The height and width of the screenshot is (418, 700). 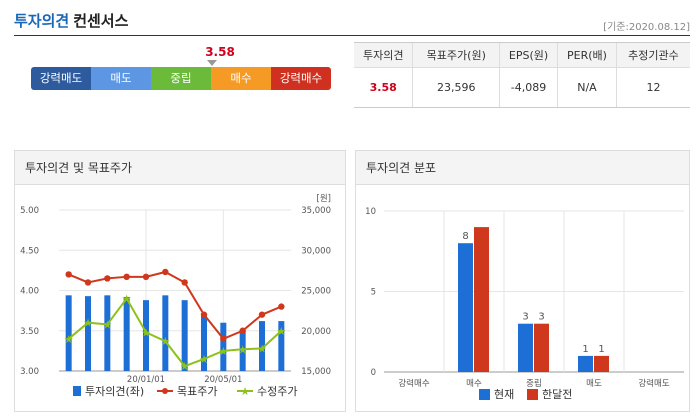 I want to click on x-tick-label: 20/01/01, so click(x=146, y=380).